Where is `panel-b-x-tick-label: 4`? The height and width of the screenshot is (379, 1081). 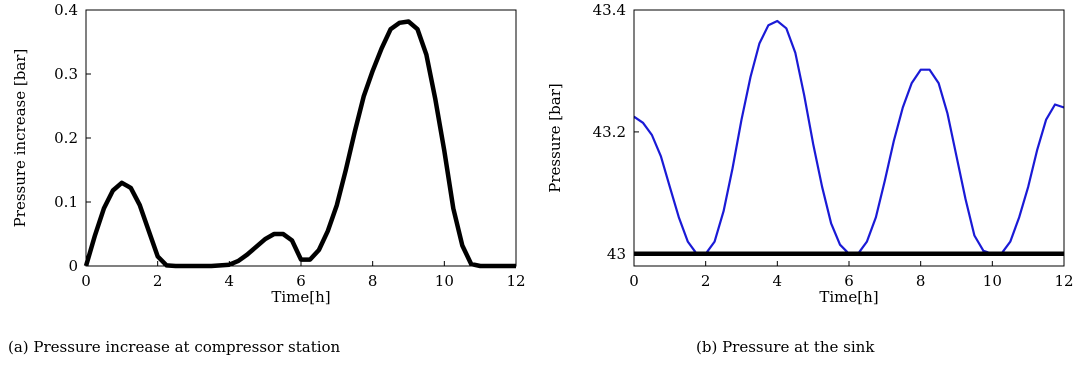
panel-b-x-tick-label: 4 is located at coordinates (778, 281).